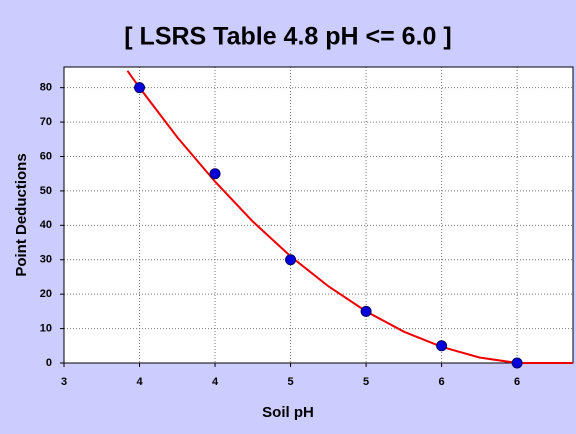 This screenshot has width=576, height=434. What do you see at coordinates (46, 328) in the screenshot?
I see `y-tick-label: 10` at bounding box center [46, 328].